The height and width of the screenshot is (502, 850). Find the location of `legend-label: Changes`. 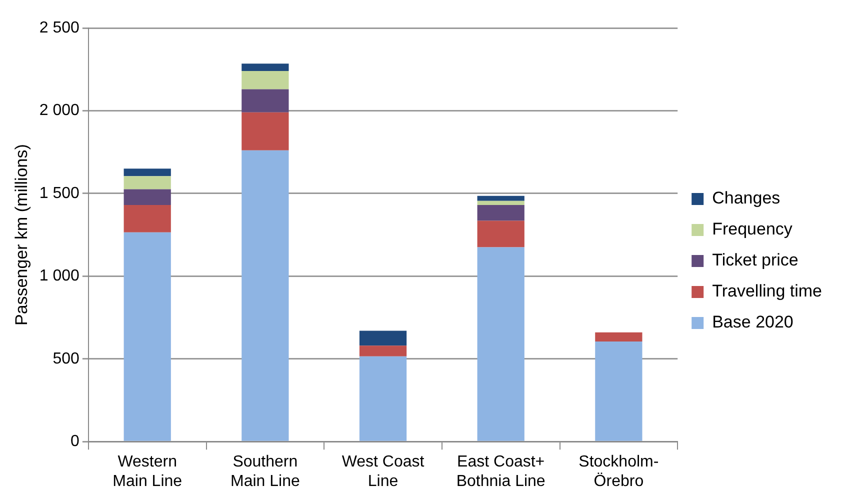

legend-label: Changes is located at coordinates (746, 198).